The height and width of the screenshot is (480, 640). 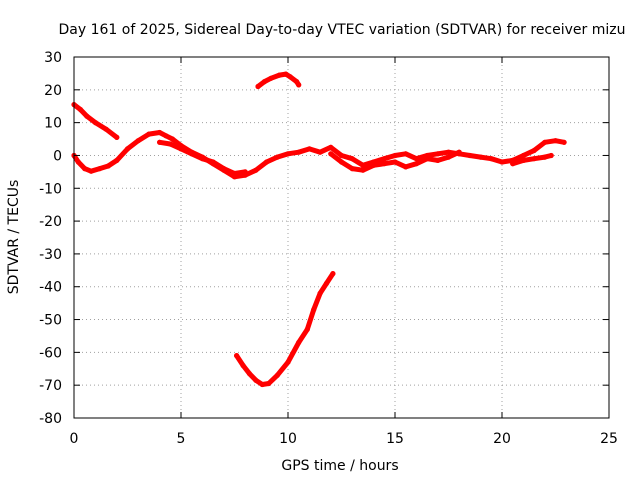 I want to click on x-tick-label: 5, so click(x=181, y=439).